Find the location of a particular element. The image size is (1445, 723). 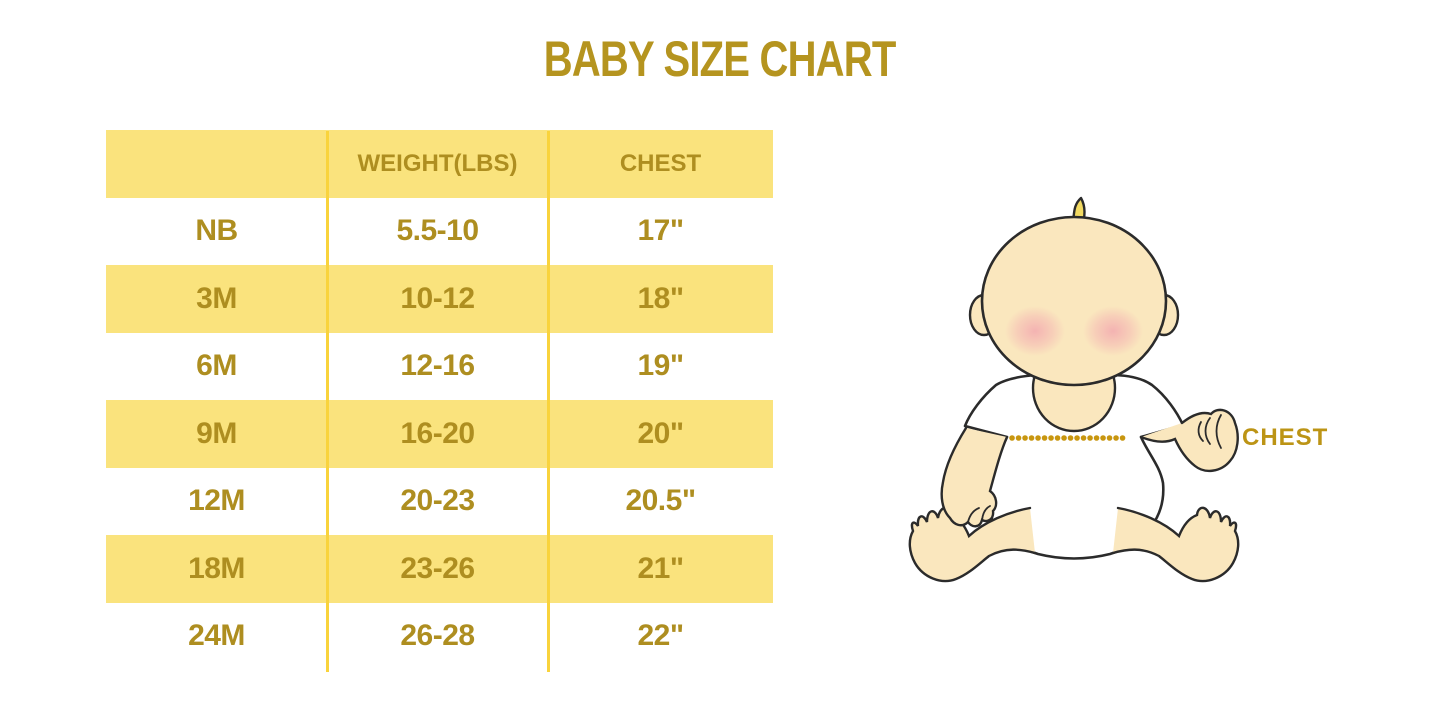

weight-value: 20-23 is located at coordinates (437, 501).